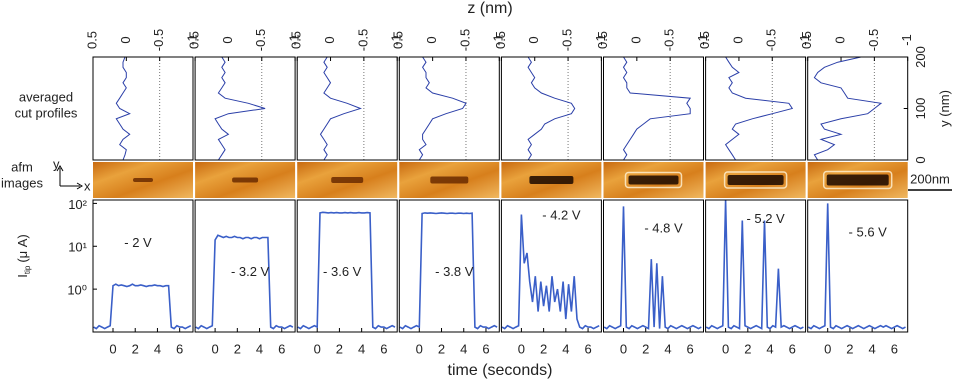 The height and width of the screenshot is (382, 954). What do you see at coordinates (22, 276) in the screenshot?
I see `y-axis-symbol: I` at bounding box center [22, 276].